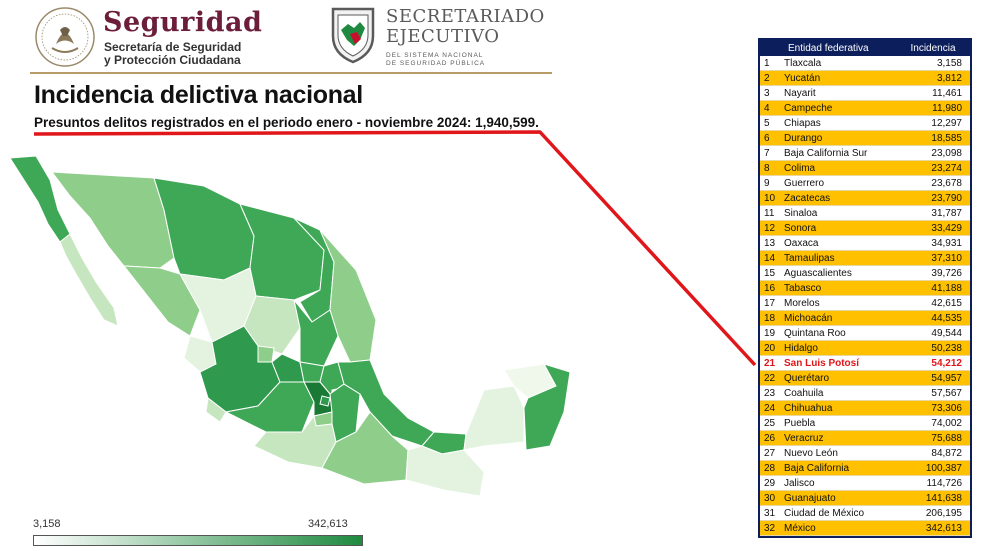 The height and width of the screenshot is (551, 1000). What do you see at coordinates (943, 468) in the screenshot?
I see `value-cell: 100,387` at bounding box center [943, 468].